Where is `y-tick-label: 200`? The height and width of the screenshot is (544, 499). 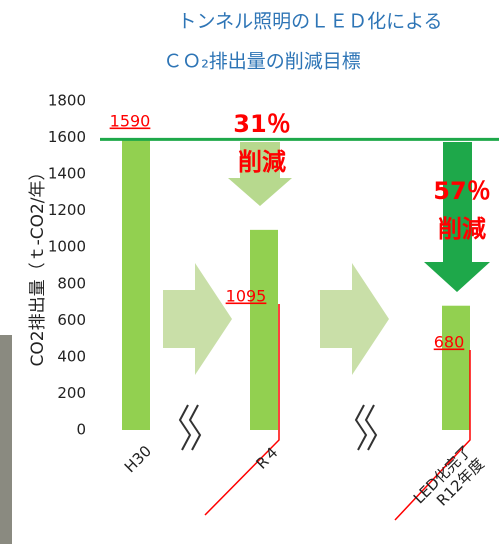
y-tick-label: 200 is located at coordinates (71, 393).